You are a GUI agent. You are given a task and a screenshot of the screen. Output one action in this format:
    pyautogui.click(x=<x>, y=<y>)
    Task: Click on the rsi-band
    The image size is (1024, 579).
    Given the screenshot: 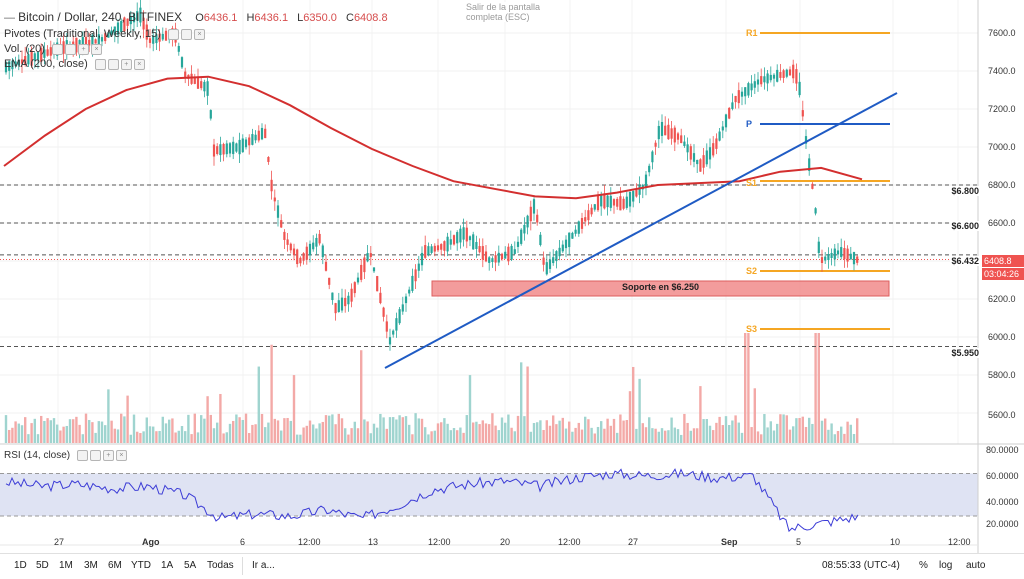 What is the action you would take?
    pyautogui.click(x=489, y=495)
    